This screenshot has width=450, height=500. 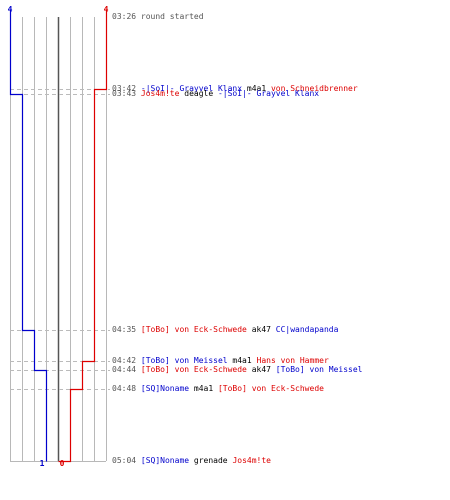 What do you see at coordinates (211, 460) in the screenshot?
I see `weapon-name: grenade` at bounding box center [211, 460].